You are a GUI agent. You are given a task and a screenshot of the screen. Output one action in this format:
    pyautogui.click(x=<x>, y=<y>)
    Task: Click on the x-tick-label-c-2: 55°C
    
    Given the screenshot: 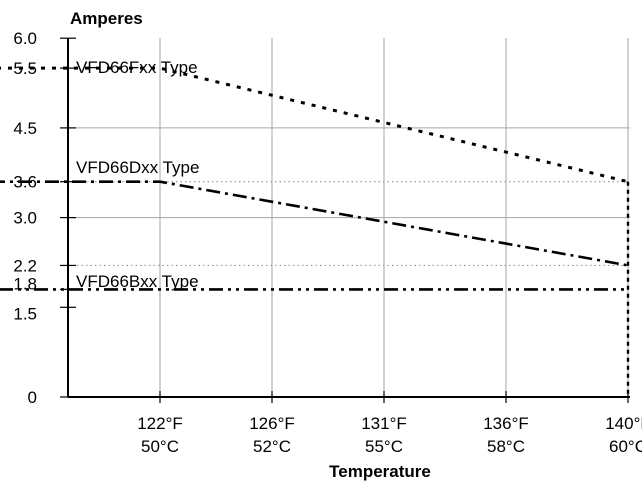 What is the action you would take?
    pyautogui.click(x=384, y=446)
    